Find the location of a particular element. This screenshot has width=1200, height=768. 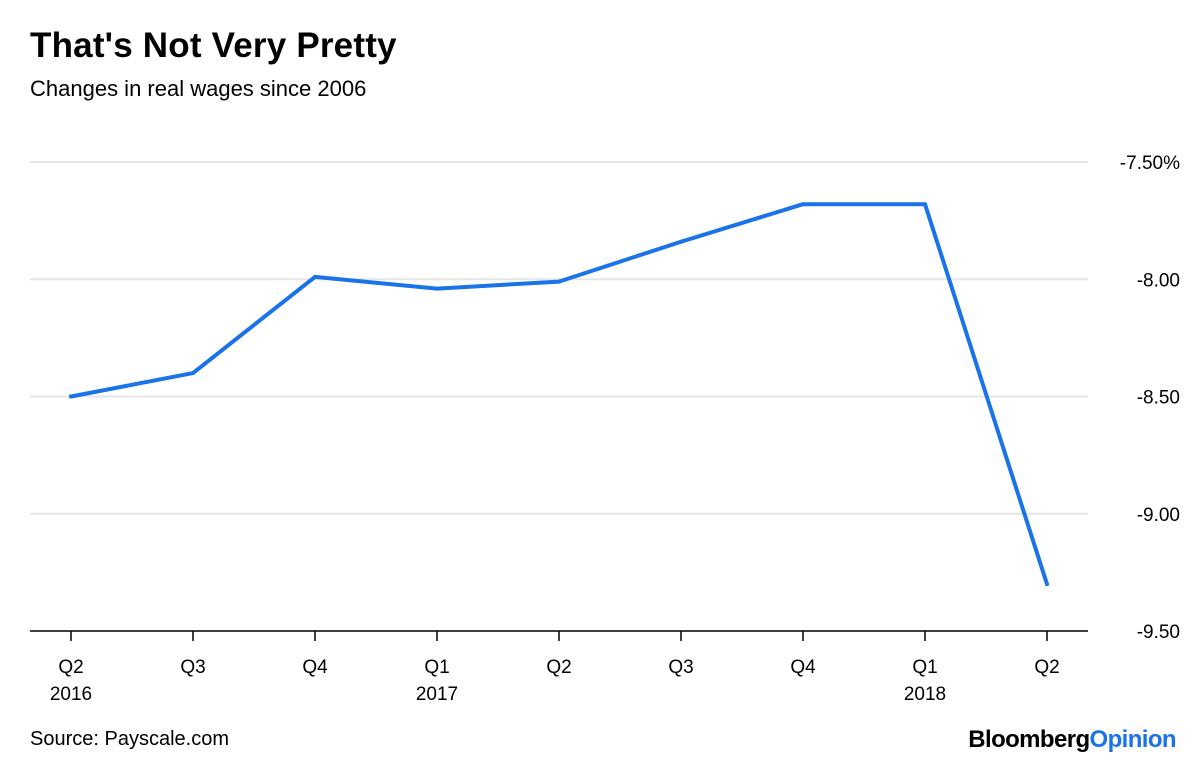

source-note: Source: Payscale.com is located at coordinates (129, 739).